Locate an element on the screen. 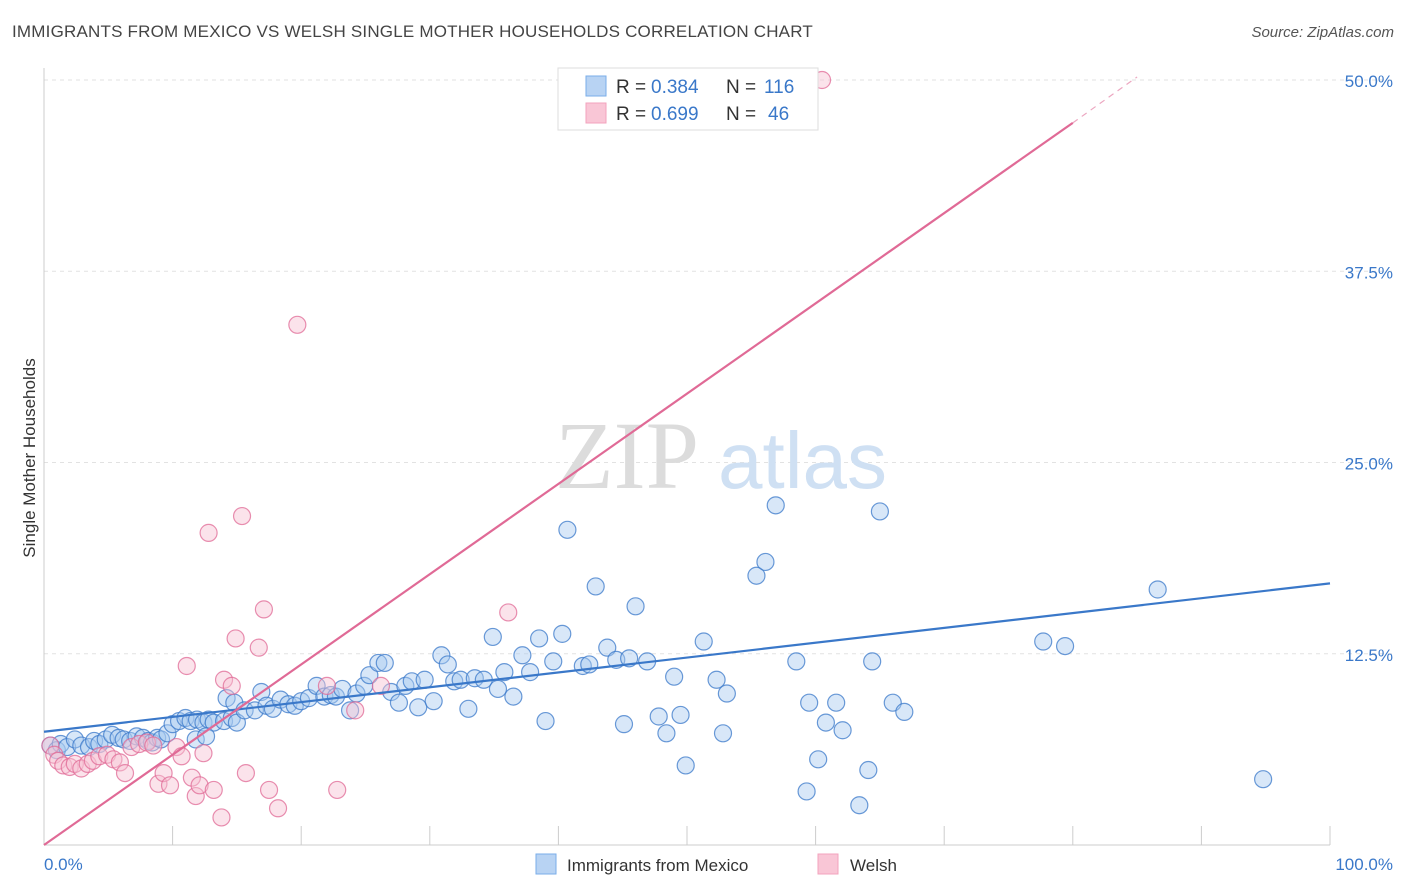 The image size is (1406, 892). bottom-legend-swatch-mexico is located at coordinates (546, 864).